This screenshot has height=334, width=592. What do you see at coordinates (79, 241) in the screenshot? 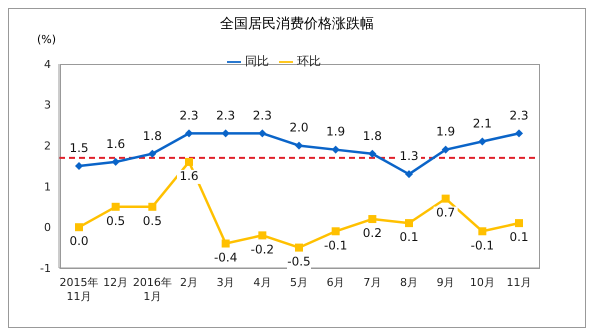
I see `data-label: 0.0` at bounding box center [79, 241].